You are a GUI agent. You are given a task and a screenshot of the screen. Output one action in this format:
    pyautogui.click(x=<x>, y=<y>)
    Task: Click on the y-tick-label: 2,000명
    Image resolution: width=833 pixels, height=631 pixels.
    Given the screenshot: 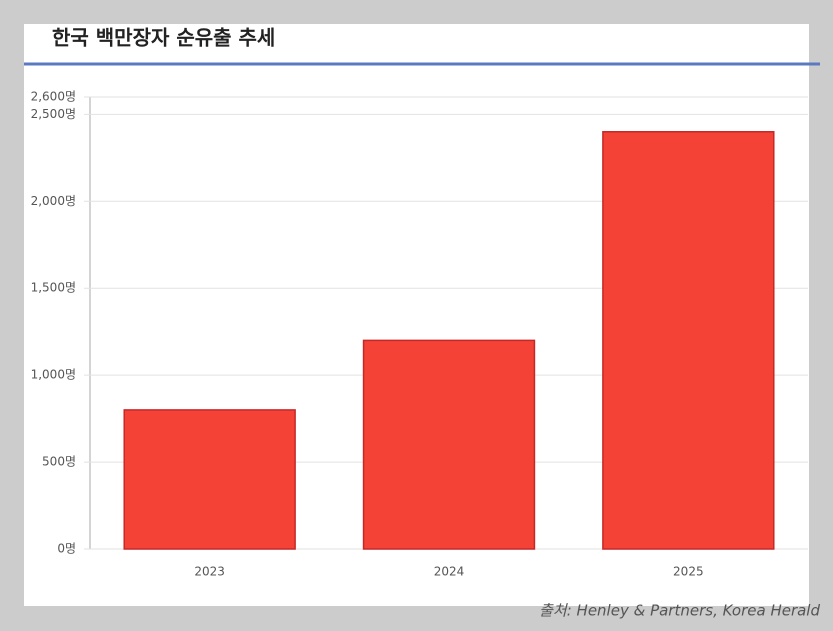 What is the action you would take?
    pyautogui.click(x=53, y=201)
    